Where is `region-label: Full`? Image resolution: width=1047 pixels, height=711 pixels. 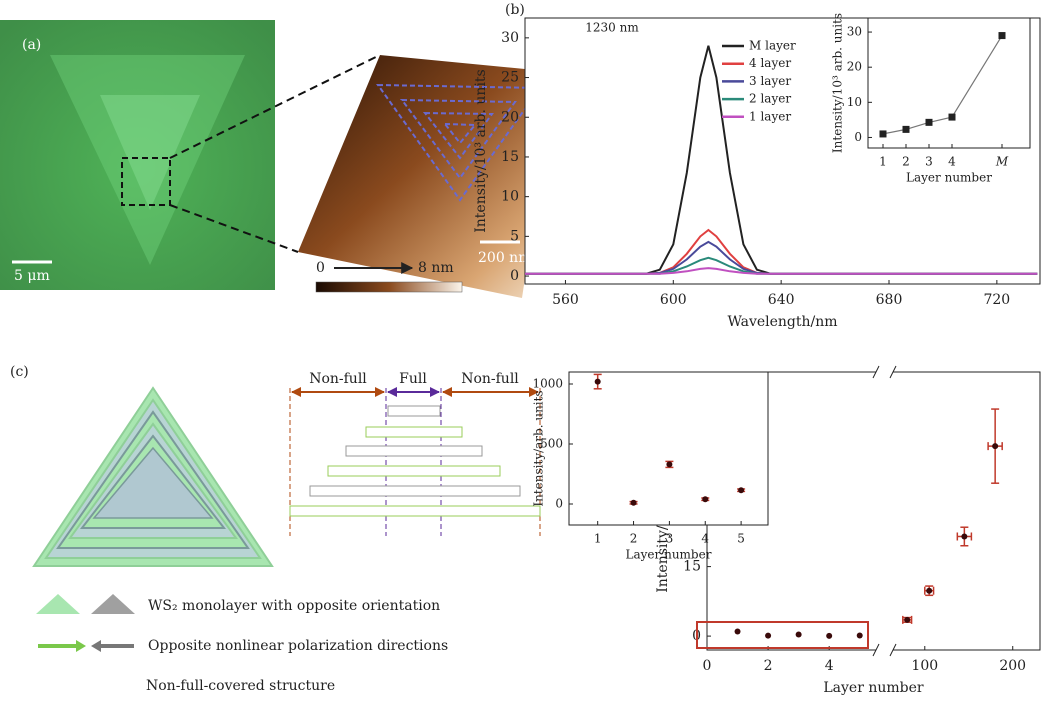 region-label: Full is located at coordinates (413, 379).